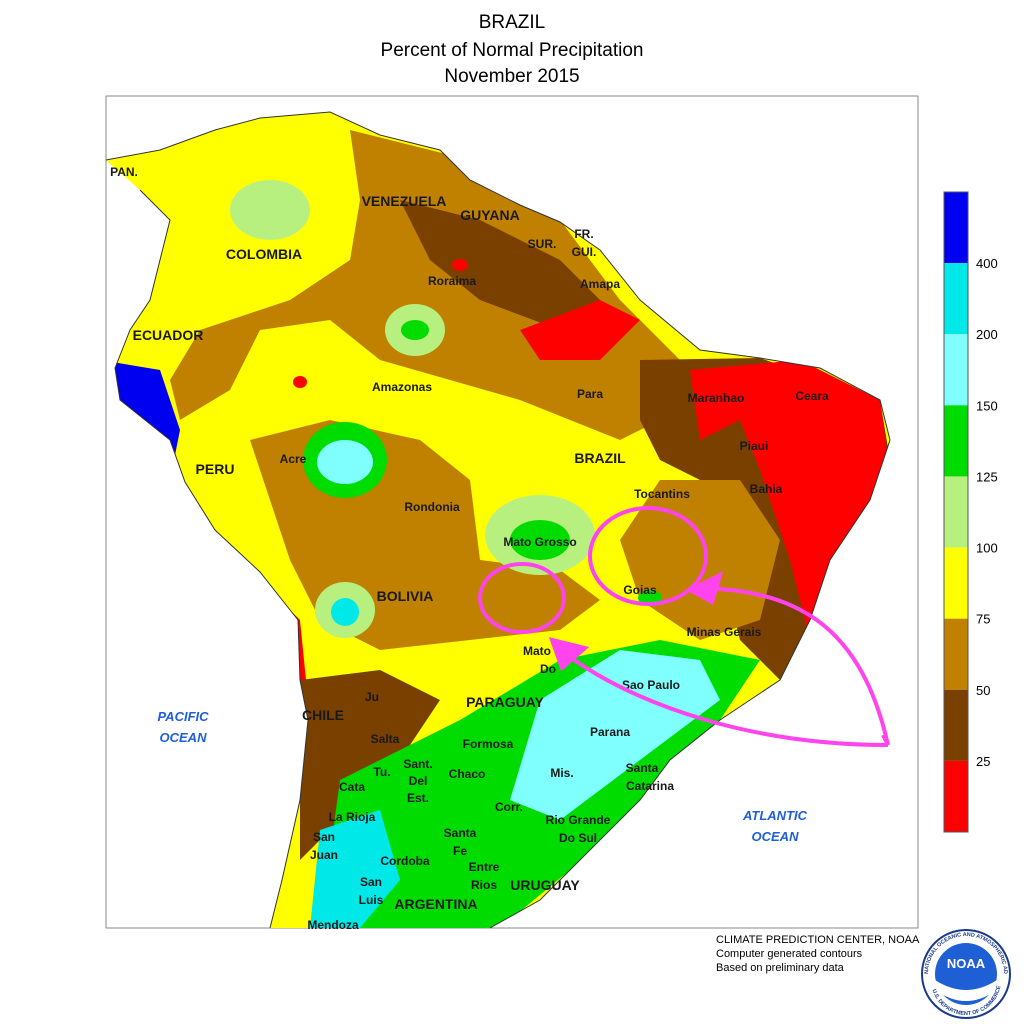 The height and width of the screenshot is (1024, 1024). What do you see at coordinates (183, 716) in the screenshot?
I see `label-line: PACIFIC` at bounding box center [183, 716].